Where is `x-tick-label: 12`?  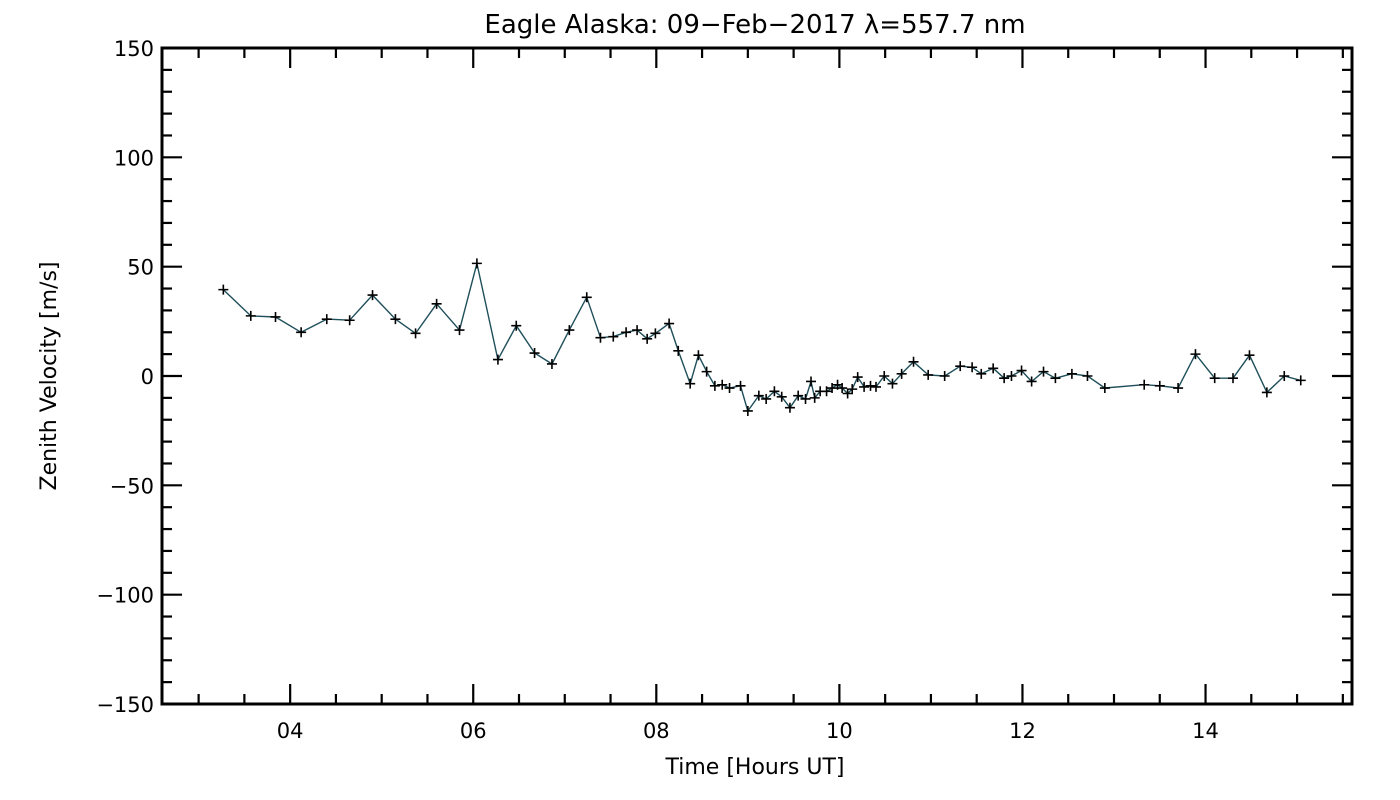
x-tick-label: 12 is located at coordinates (1022, 731).